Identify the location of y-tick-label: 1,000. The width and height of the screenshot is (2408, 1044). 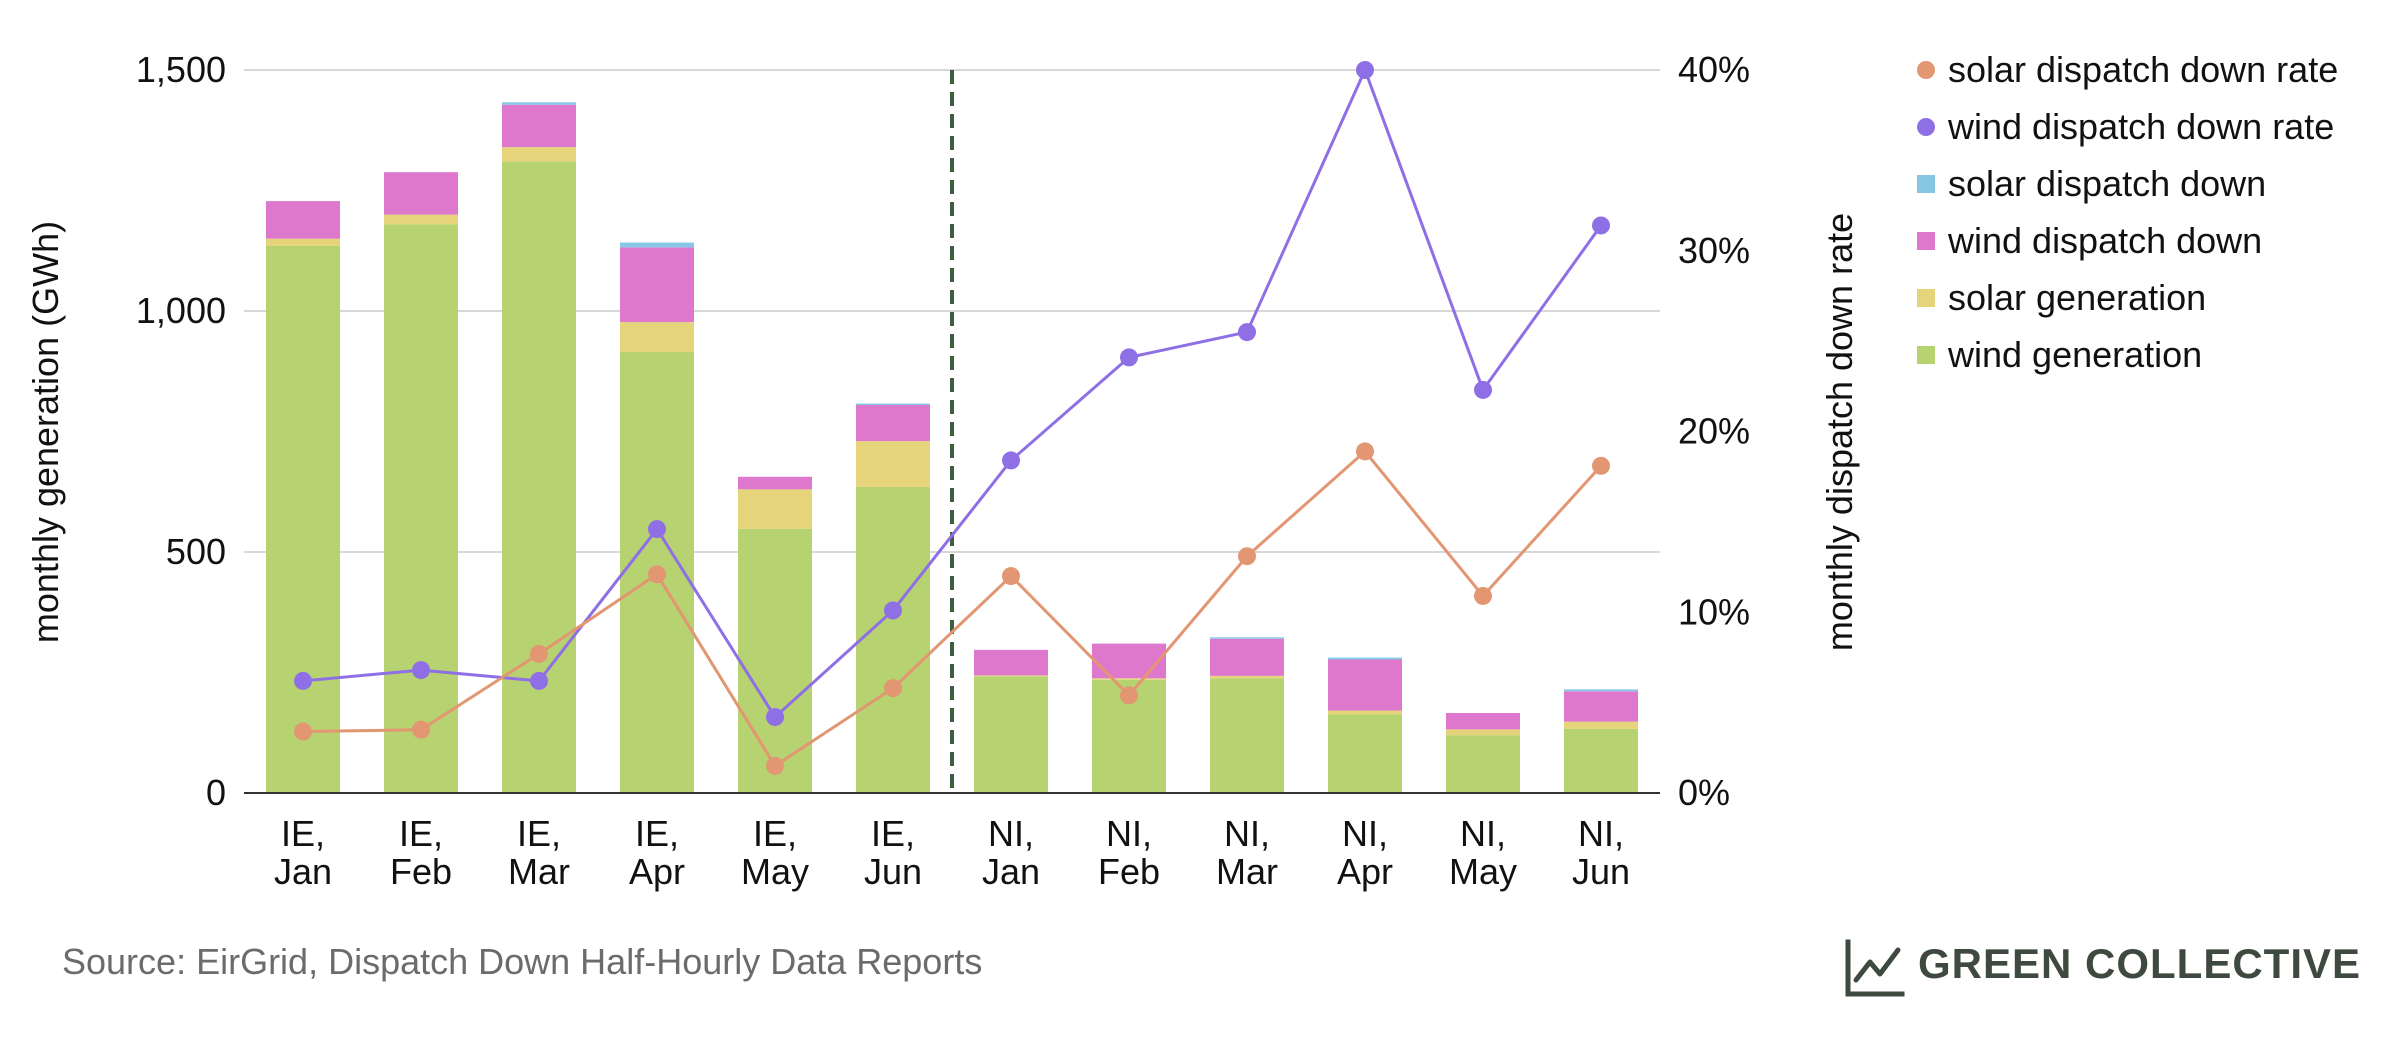
(181, 310).